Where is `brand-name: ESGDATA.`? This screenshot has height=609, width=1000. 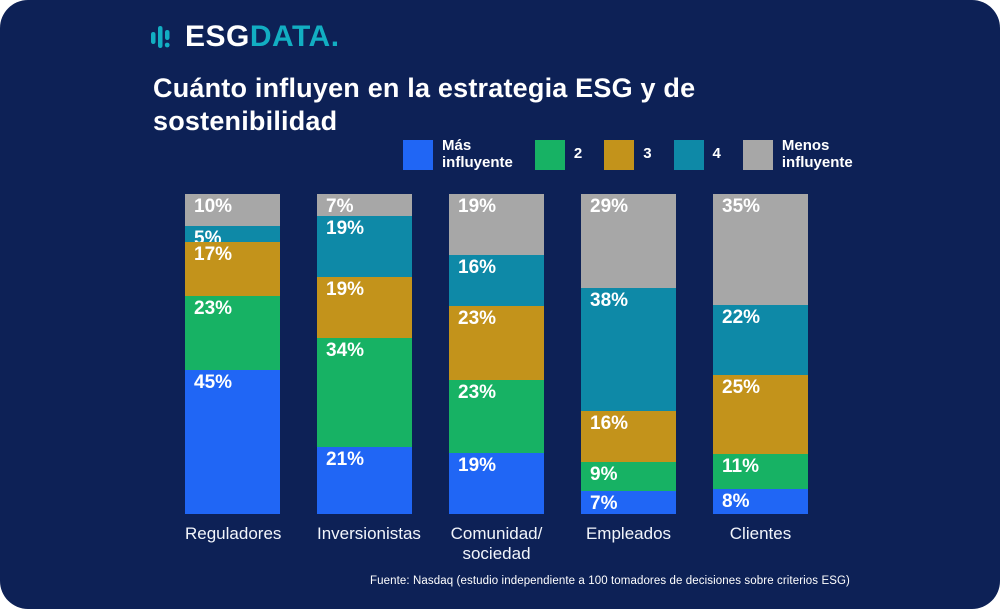
brand-name: ESGDATA. is located at coordinates (262, 37).